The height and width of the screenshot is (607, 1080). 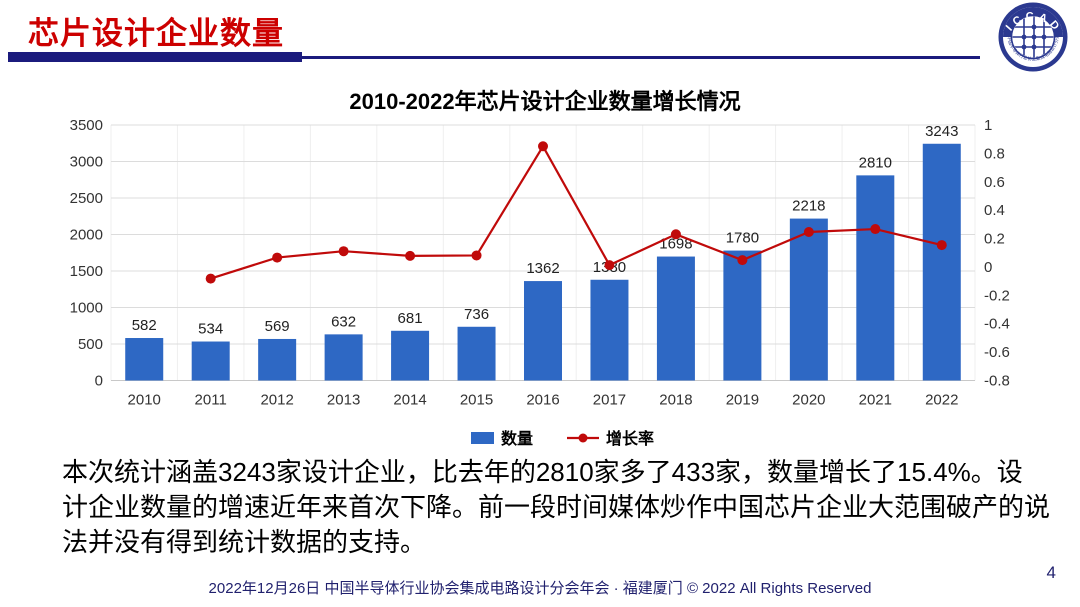 I want to click on x-axis-label: 2021, so click(x=875, y=400).